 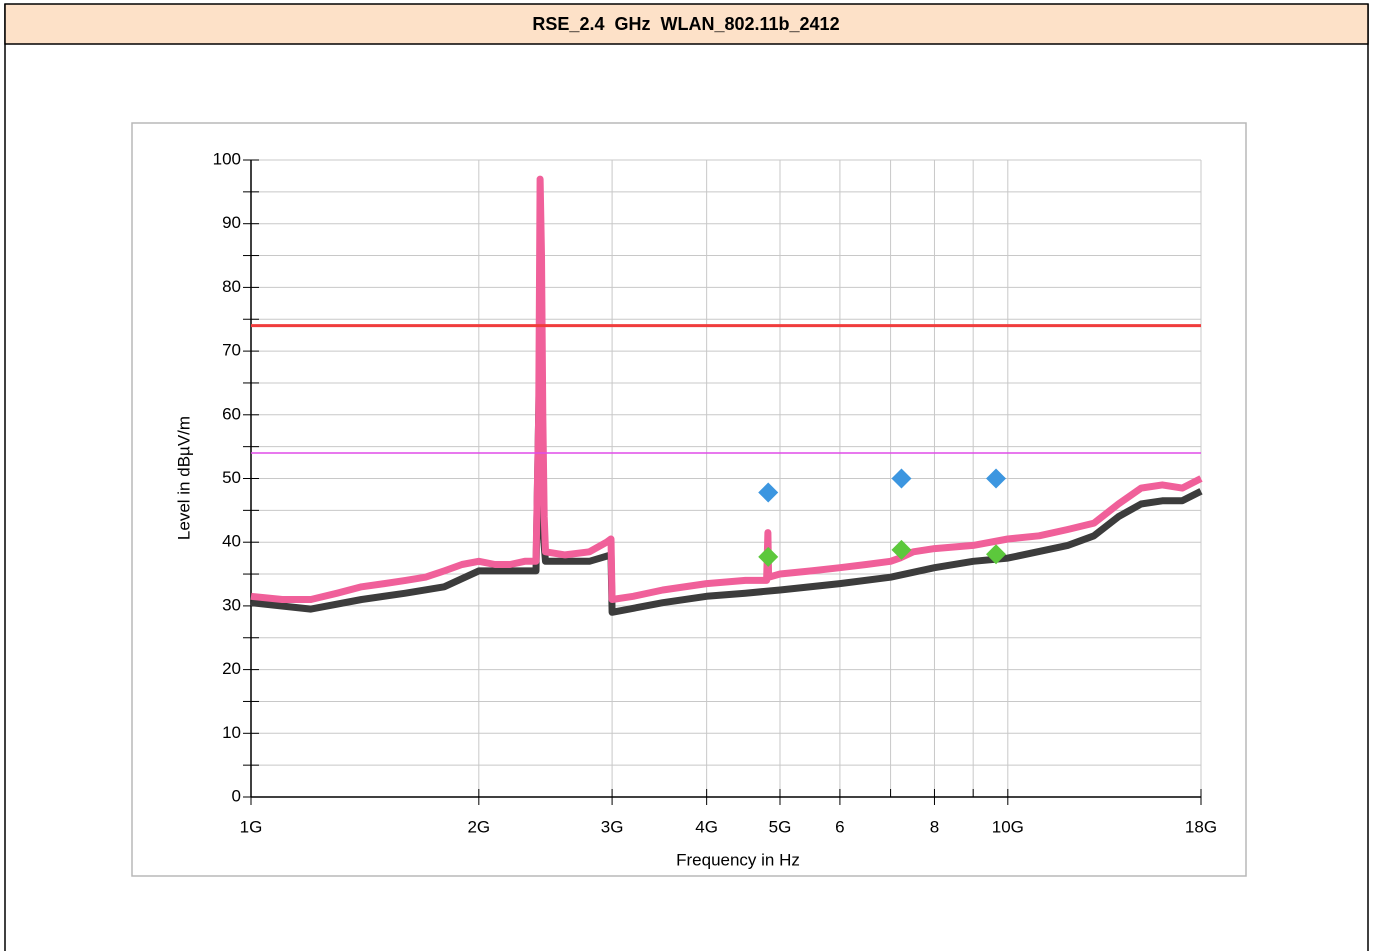 What do you see at coordinates (1008, 826) in the screenshot?
I see `x-tick-label: 10G` at bounding box center [1008, 826].